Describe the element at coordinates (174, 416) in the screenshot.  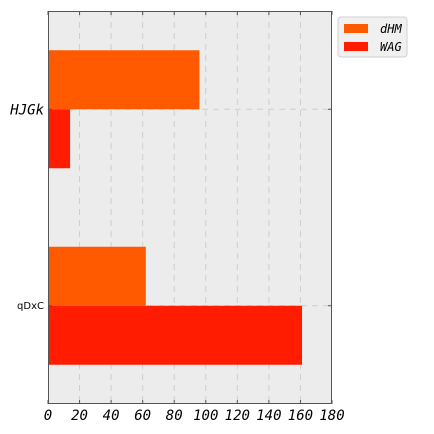
I see `x-tick-label: 80` at that location.